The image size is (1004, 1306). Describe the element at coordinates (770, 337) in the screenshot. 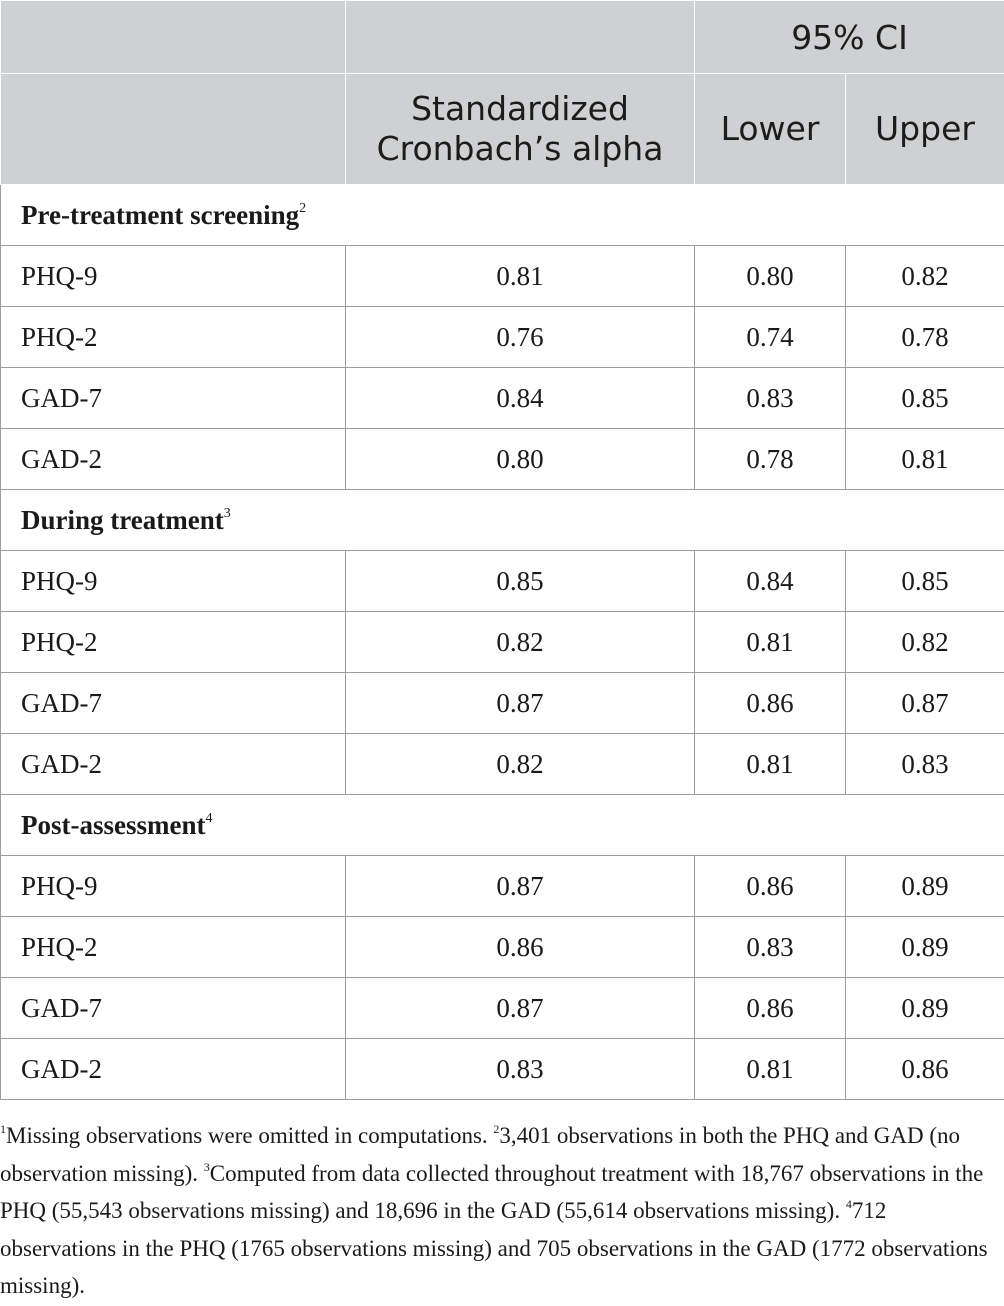

I see `ci-lower-value: 0.74` at that location.